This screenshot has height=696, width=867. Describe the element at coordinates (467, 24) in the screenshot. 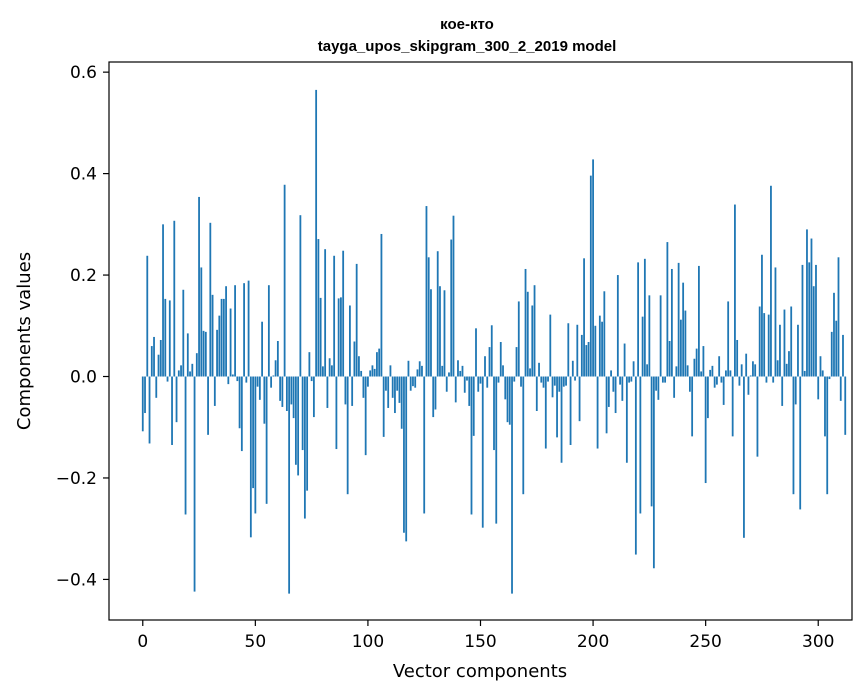

I see `chart-title: кое-кто` at that location.